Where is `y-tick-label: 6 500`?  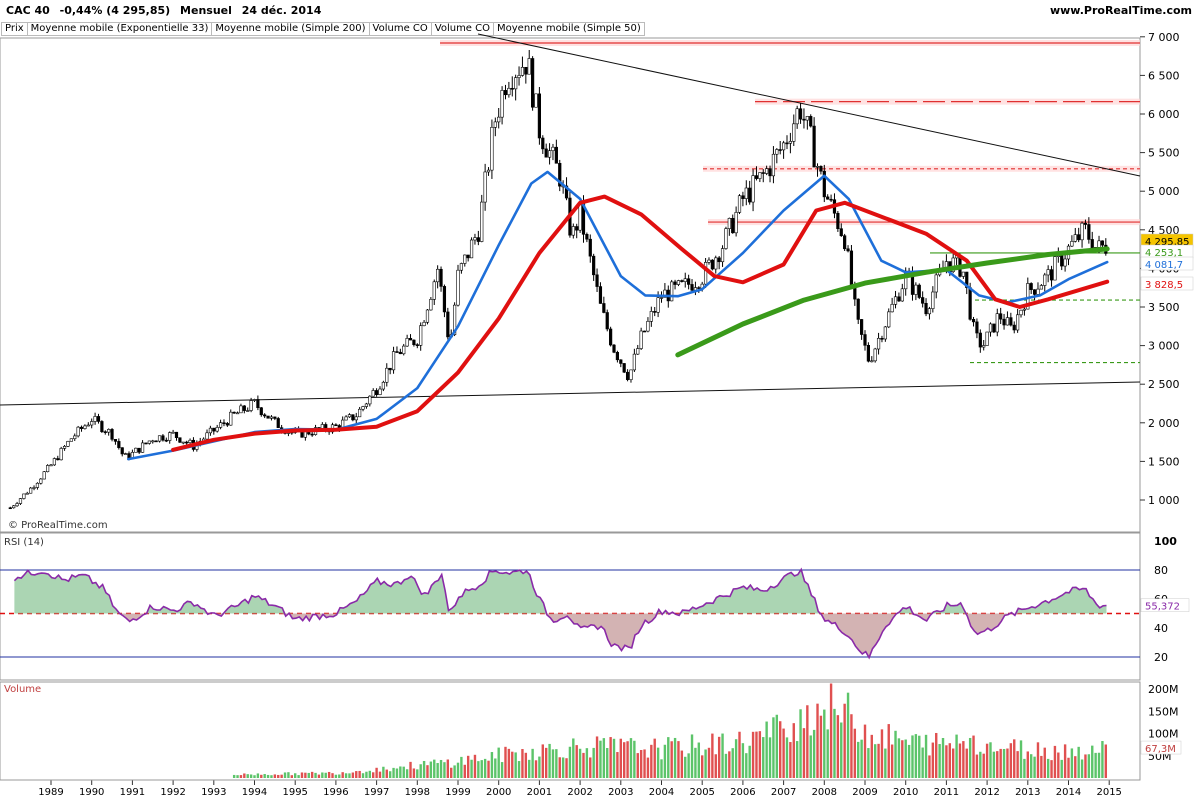
y-tick-label: 6 500 is located at coordinates (1164, 75).